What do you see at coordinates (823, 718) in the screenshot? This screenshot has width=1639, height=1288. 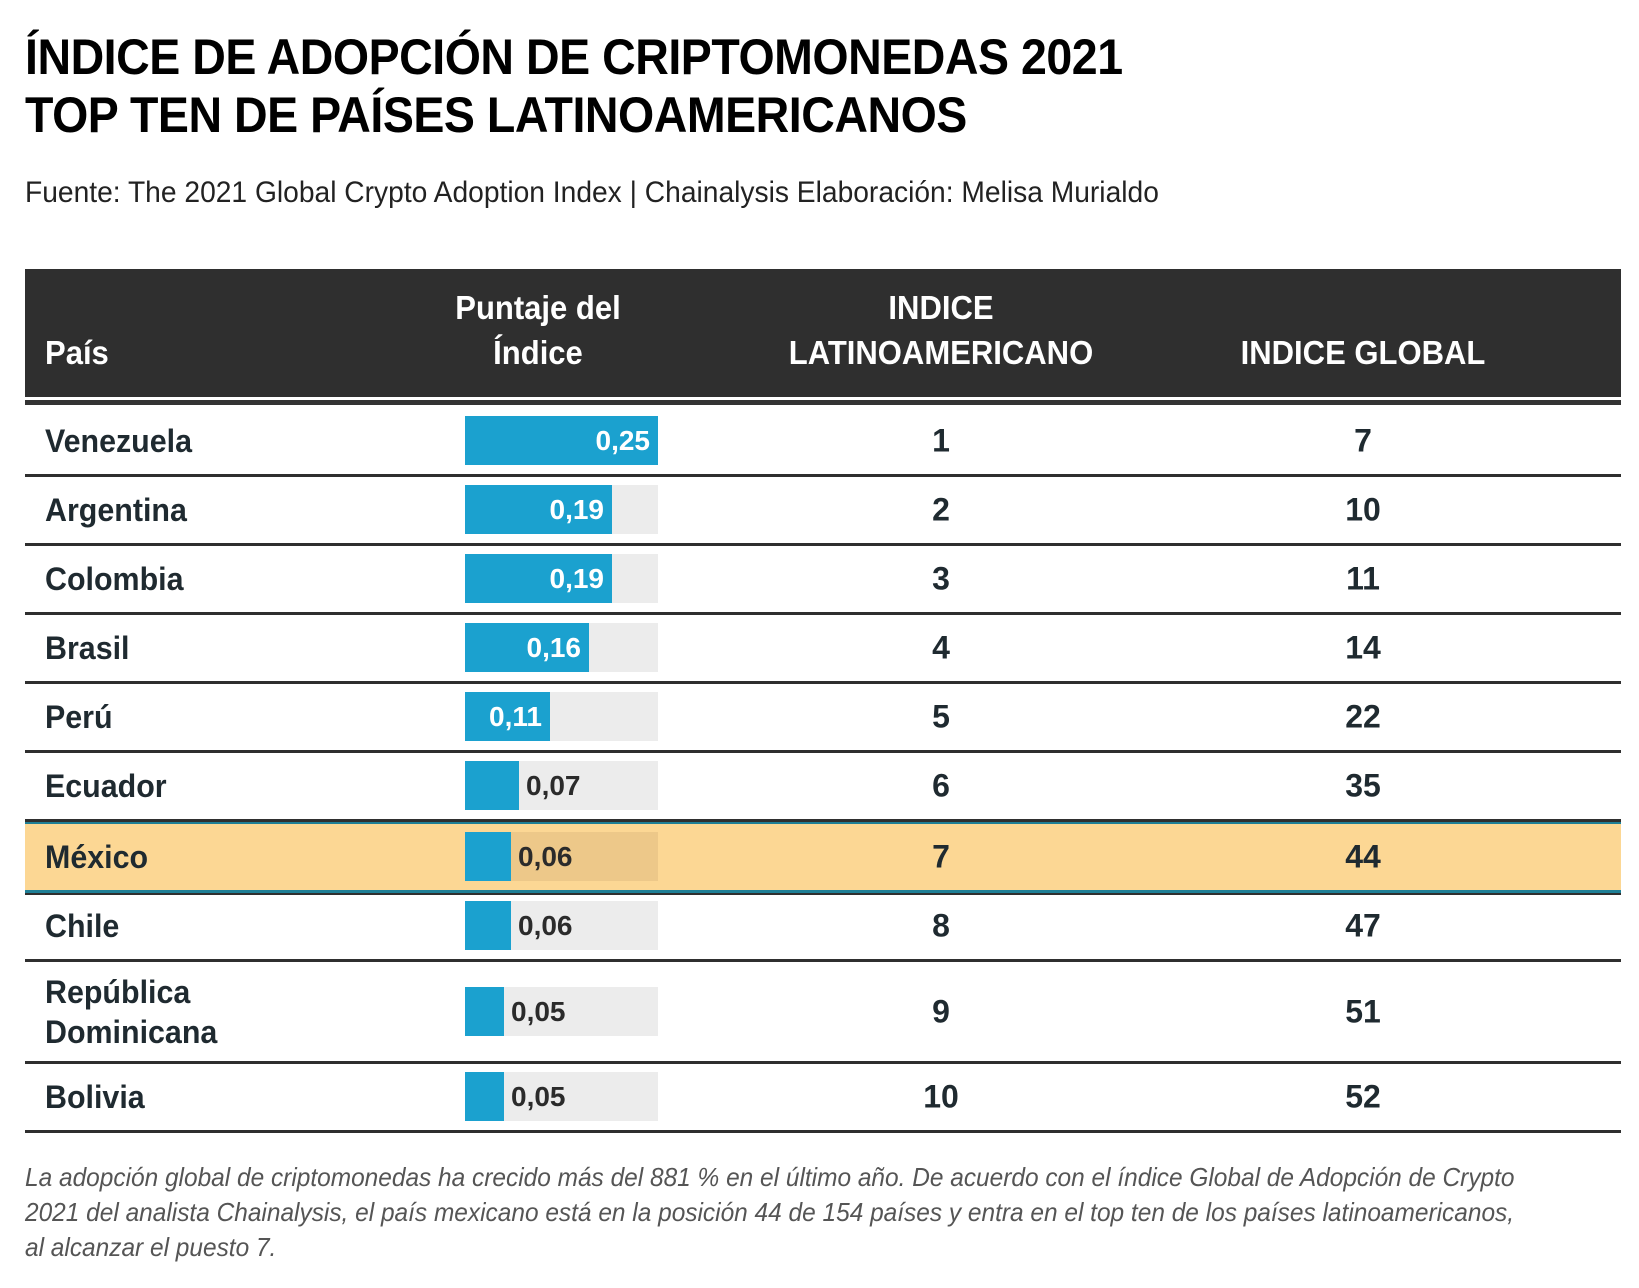 I see `table-row: Perú 0,11 5 22` at bounding box center [823, 718].